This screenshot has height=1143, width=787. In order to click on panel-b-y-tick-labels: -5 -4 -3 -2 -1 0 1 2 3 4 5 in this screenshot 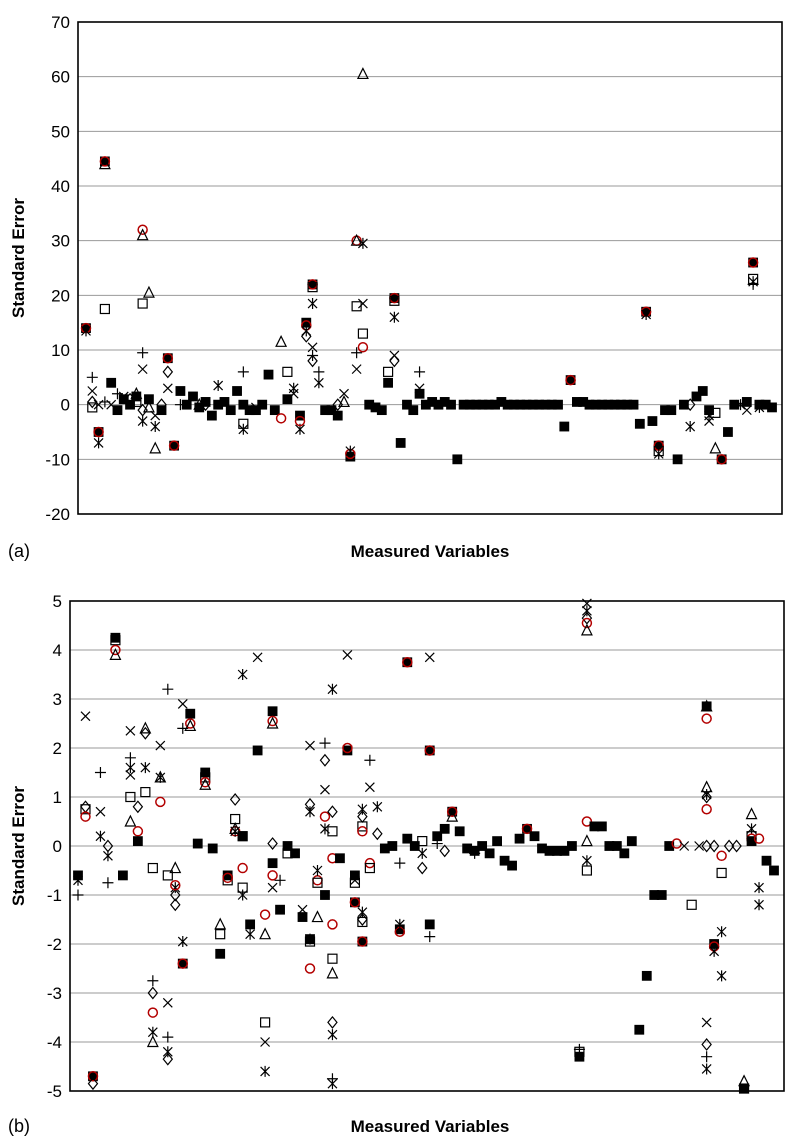, I will do `click(54, 846)`.